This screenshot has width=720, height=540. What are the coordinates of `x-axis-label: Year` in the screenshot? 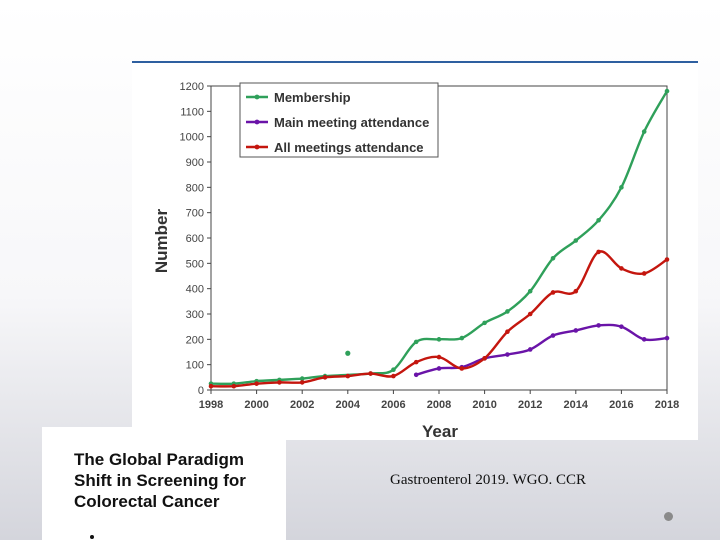 It's located at (440, 431).